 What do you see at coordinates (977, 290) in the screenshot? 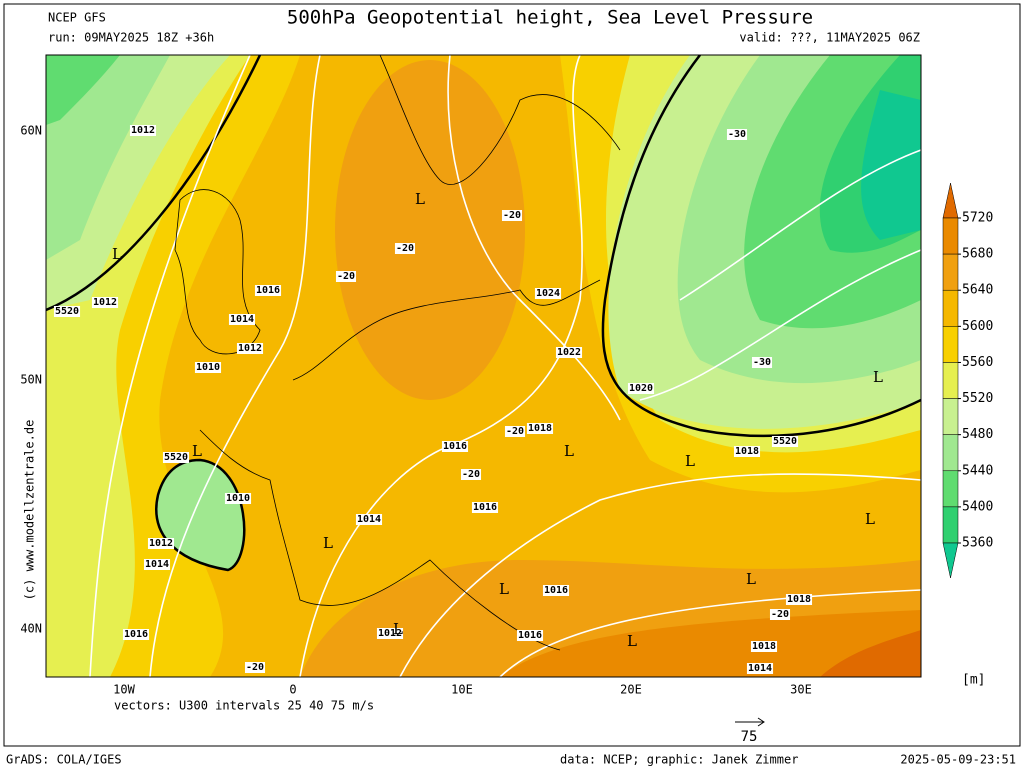
I see `colorbar-label: 5640` at bounding box center [977, 290].